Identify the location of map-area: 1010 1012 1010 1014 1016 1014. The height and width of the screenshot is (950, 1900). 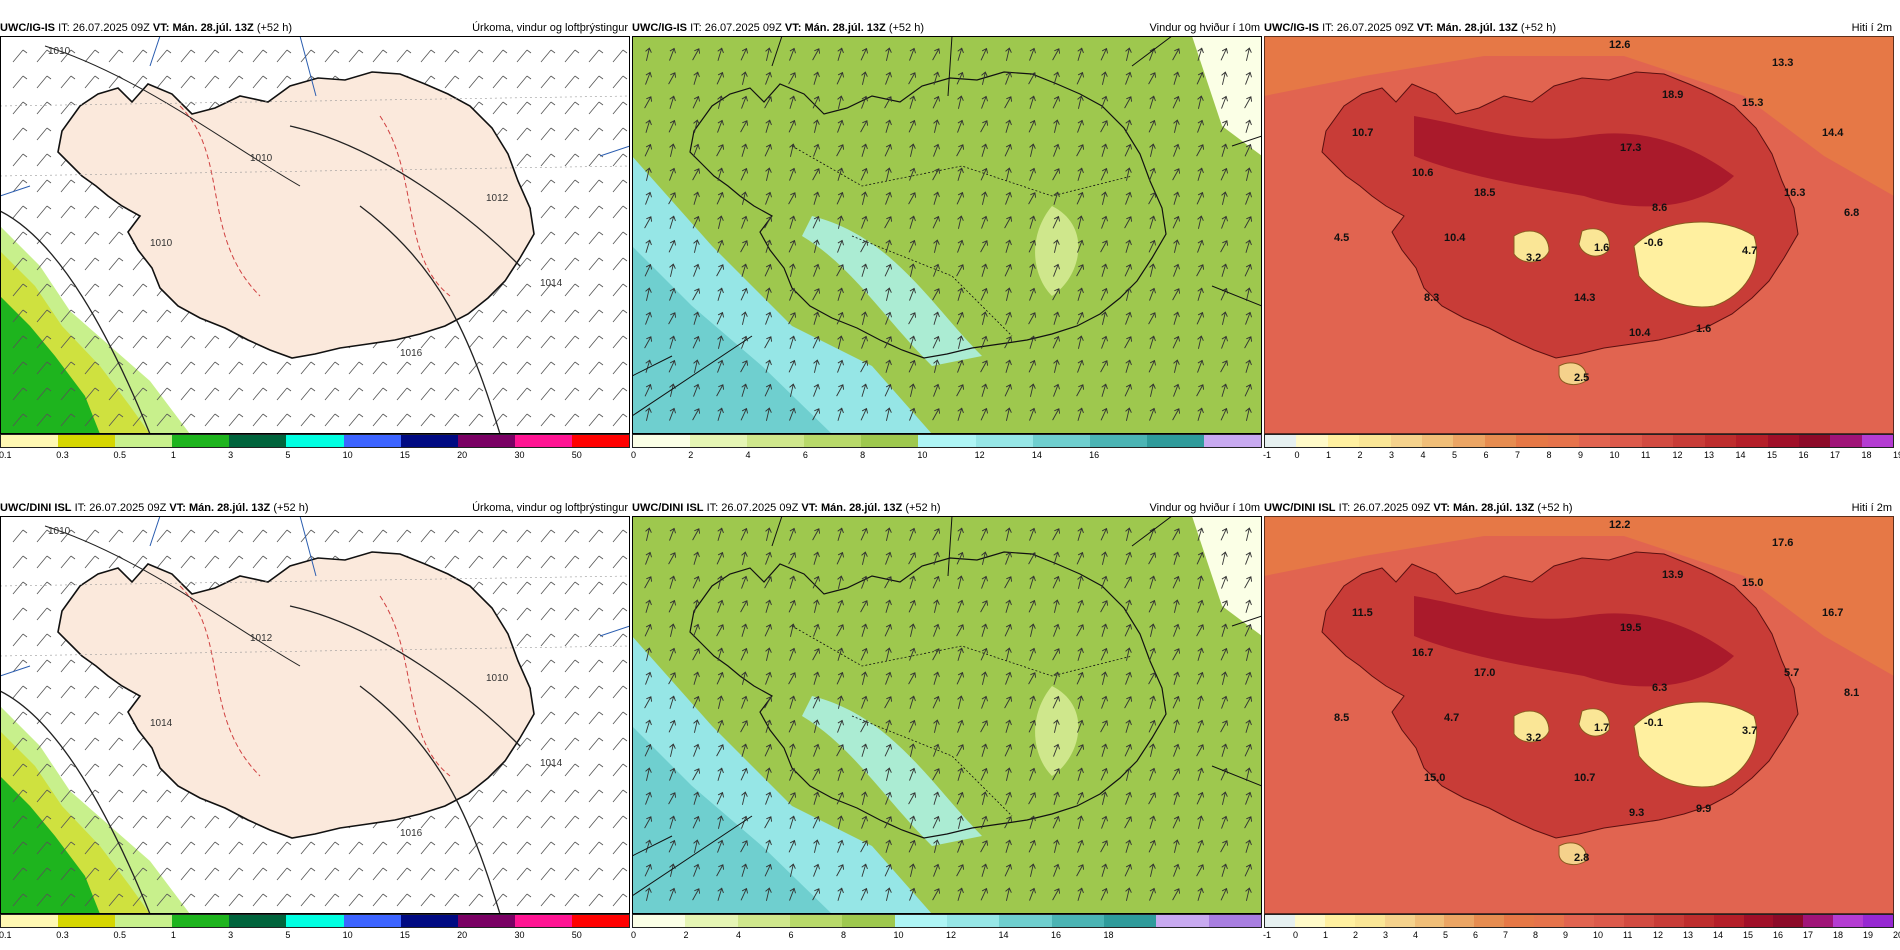
(315, 715).